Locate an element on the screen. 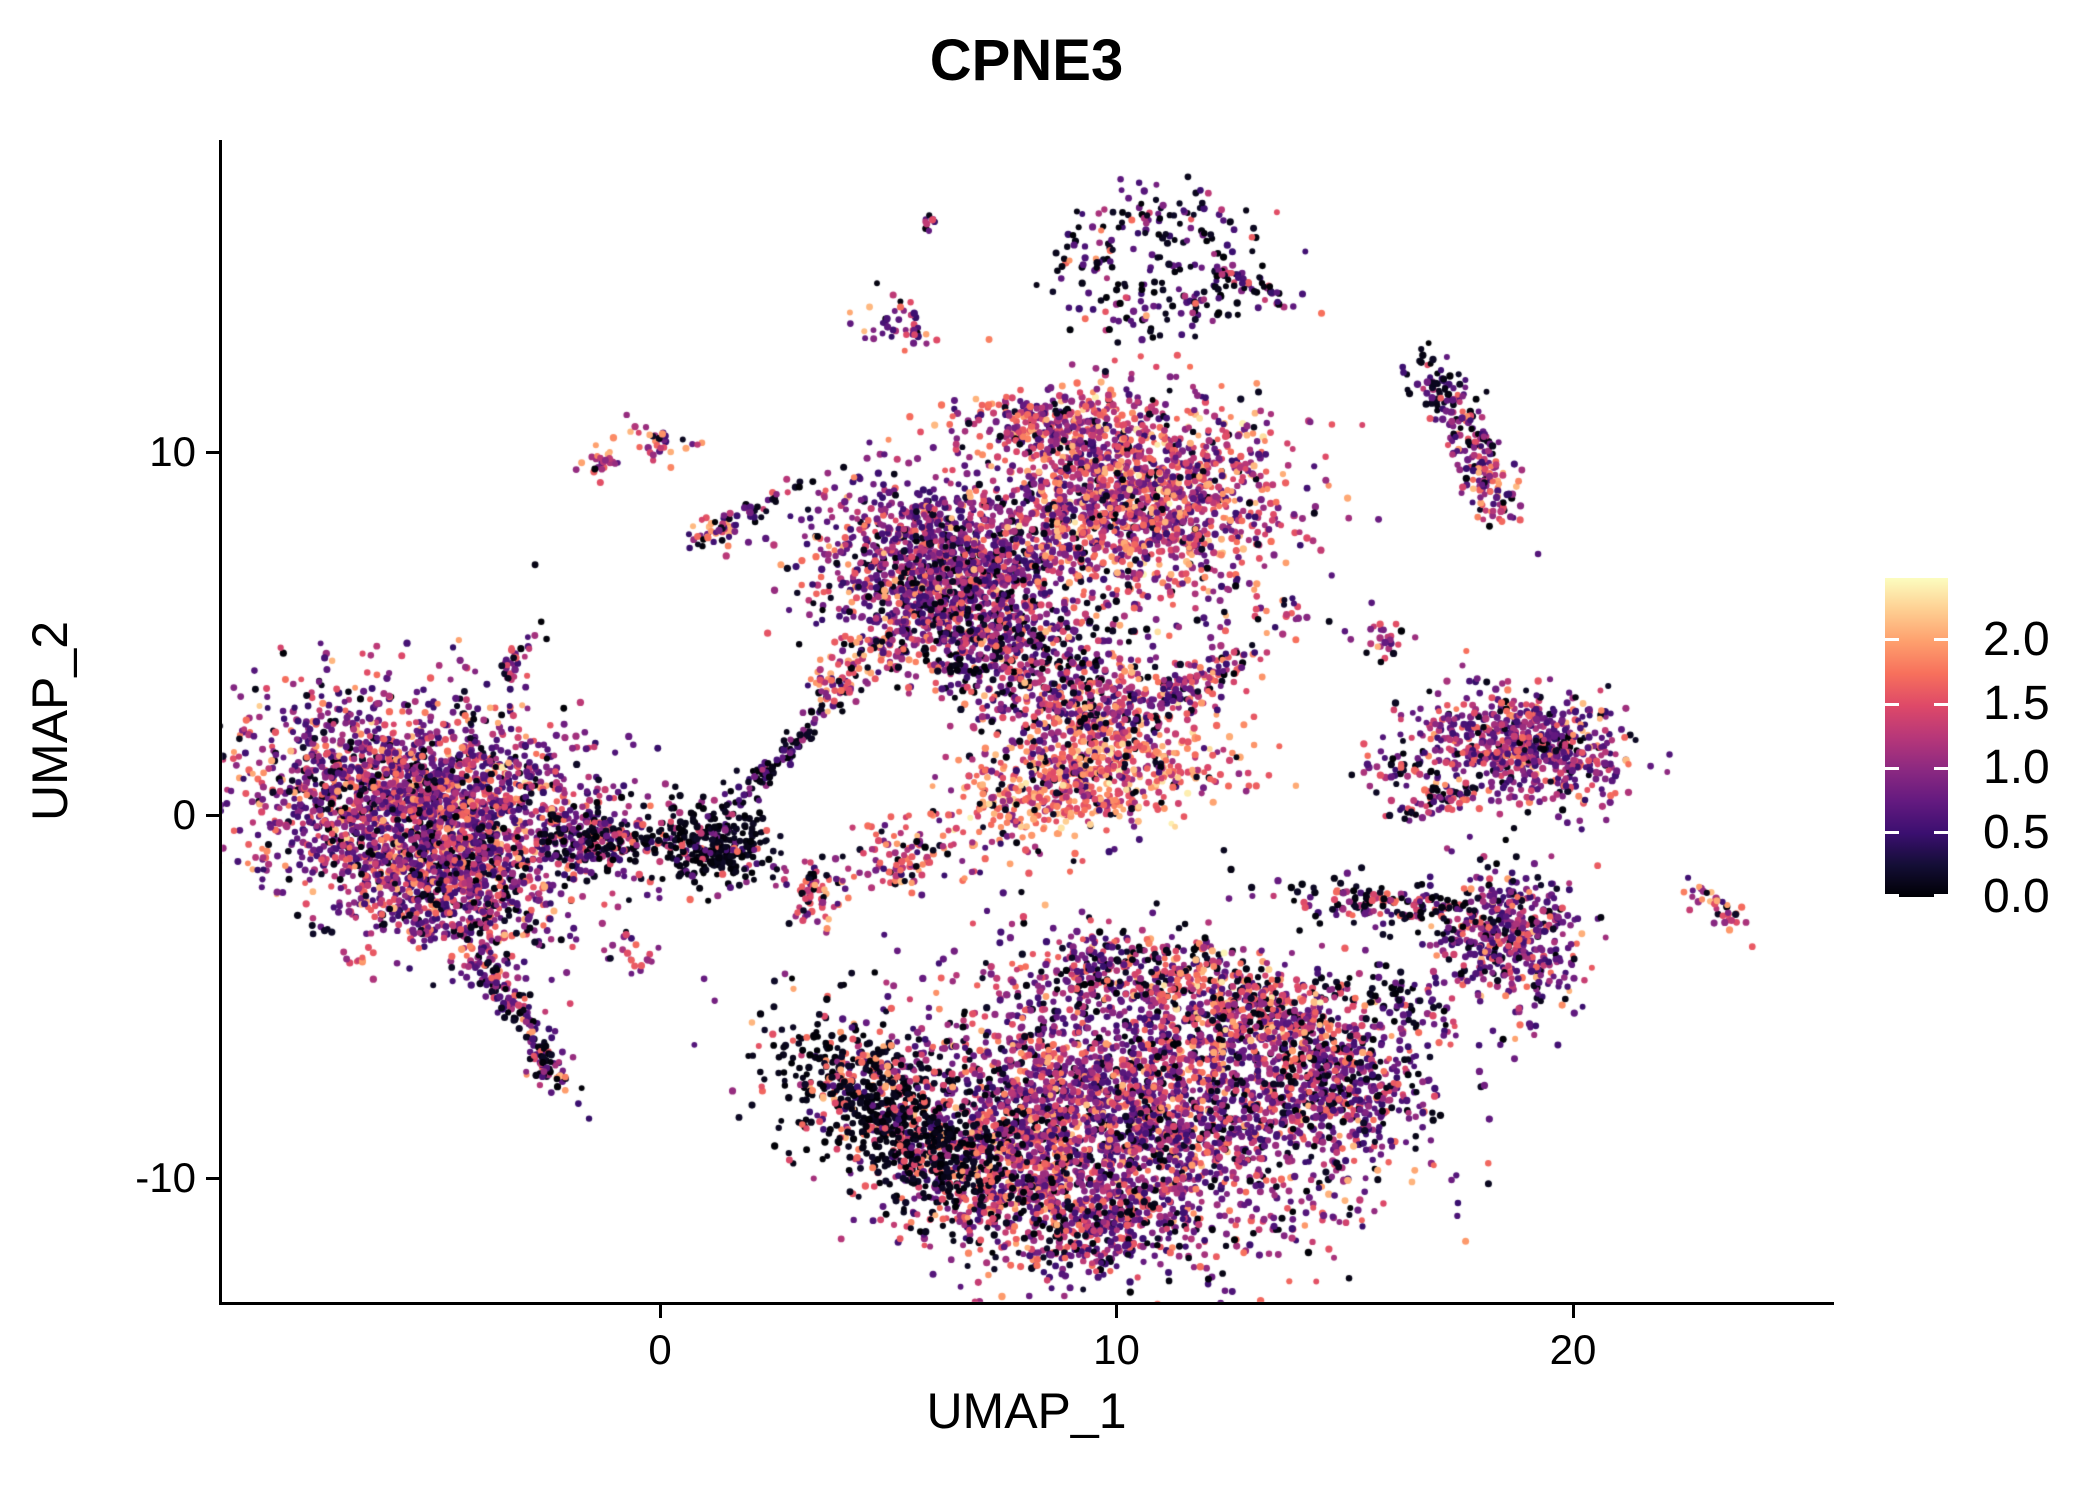 The width and height of the screenshot is (2100, 1500). colorbar-tick-label: 0.5 is located at coordinates (2016, 832).